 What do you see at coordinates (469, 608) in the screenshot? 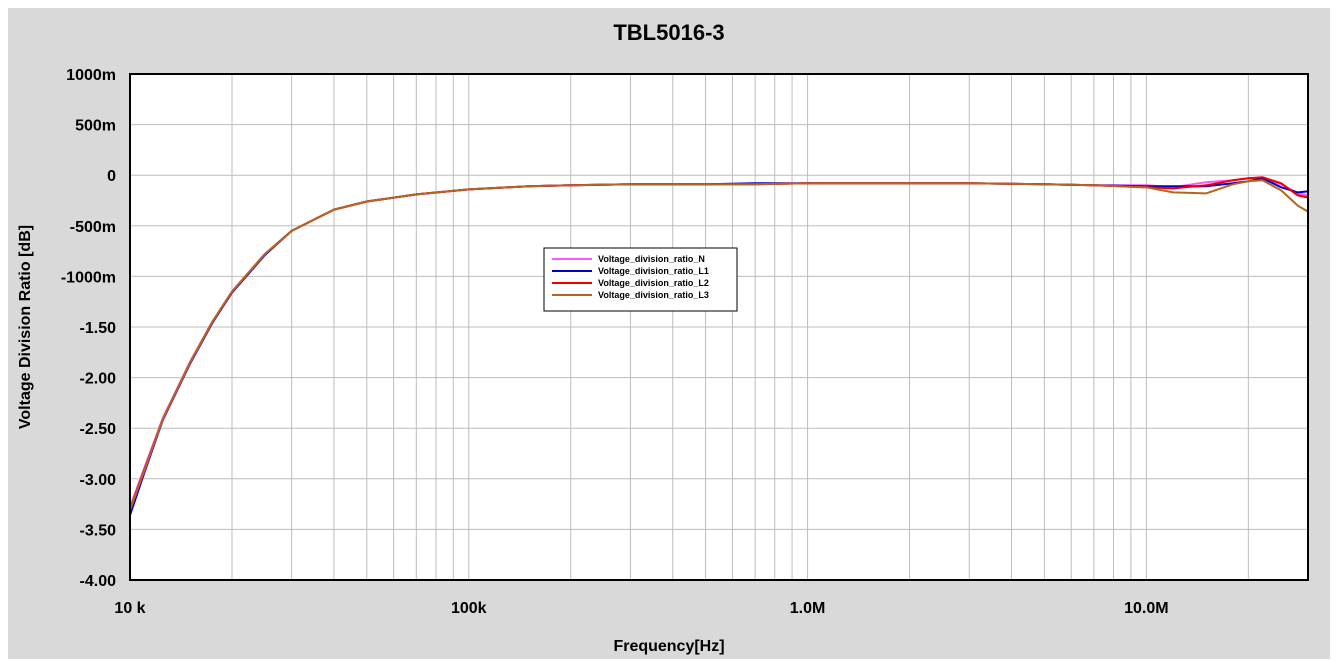
I see `x-tick-label: 100k` at bounding box center [469, 608].